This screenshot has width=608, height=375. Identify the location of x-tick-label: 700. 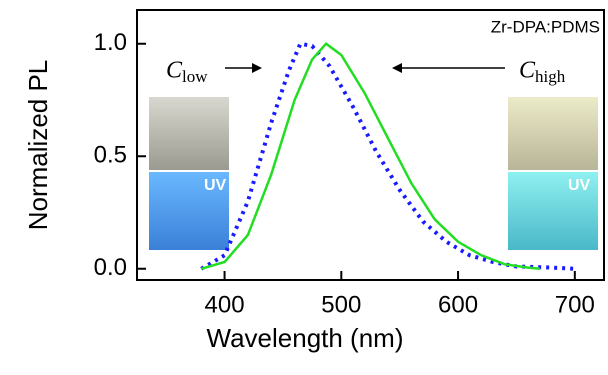
(575, 304).